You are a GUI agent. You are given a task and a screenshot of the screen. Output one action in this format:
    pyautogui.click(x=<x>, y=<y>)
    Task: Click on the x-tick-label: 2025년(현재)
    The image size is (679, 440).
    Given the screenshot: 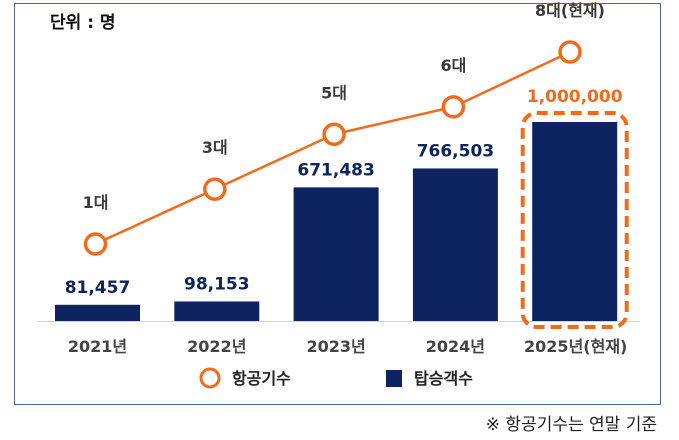 What is the action you would take?
    pyautogui.click(x=575, y=346)
    